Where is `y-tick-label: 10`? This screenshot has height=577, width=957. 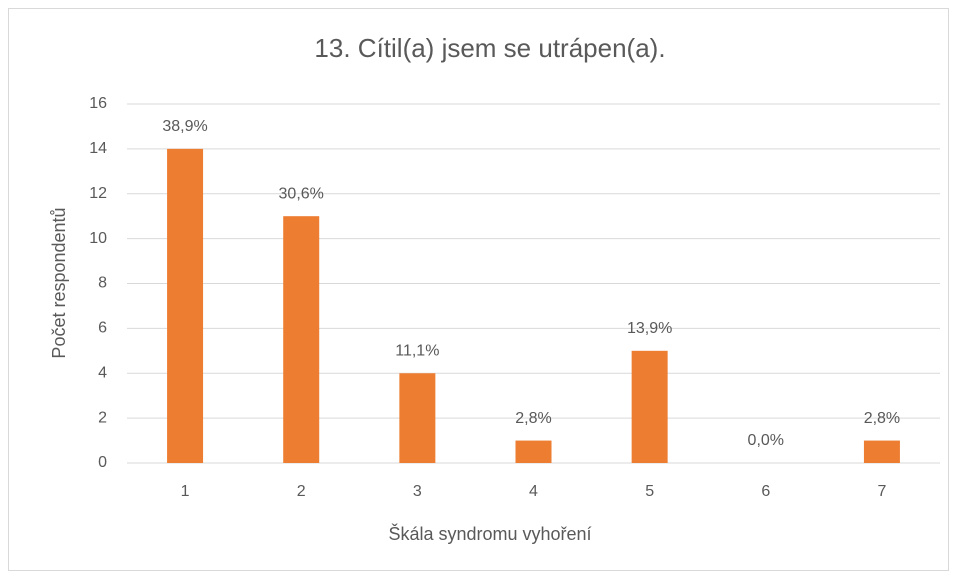
y-tick-label: 10 is located at coordinates (98, 238).